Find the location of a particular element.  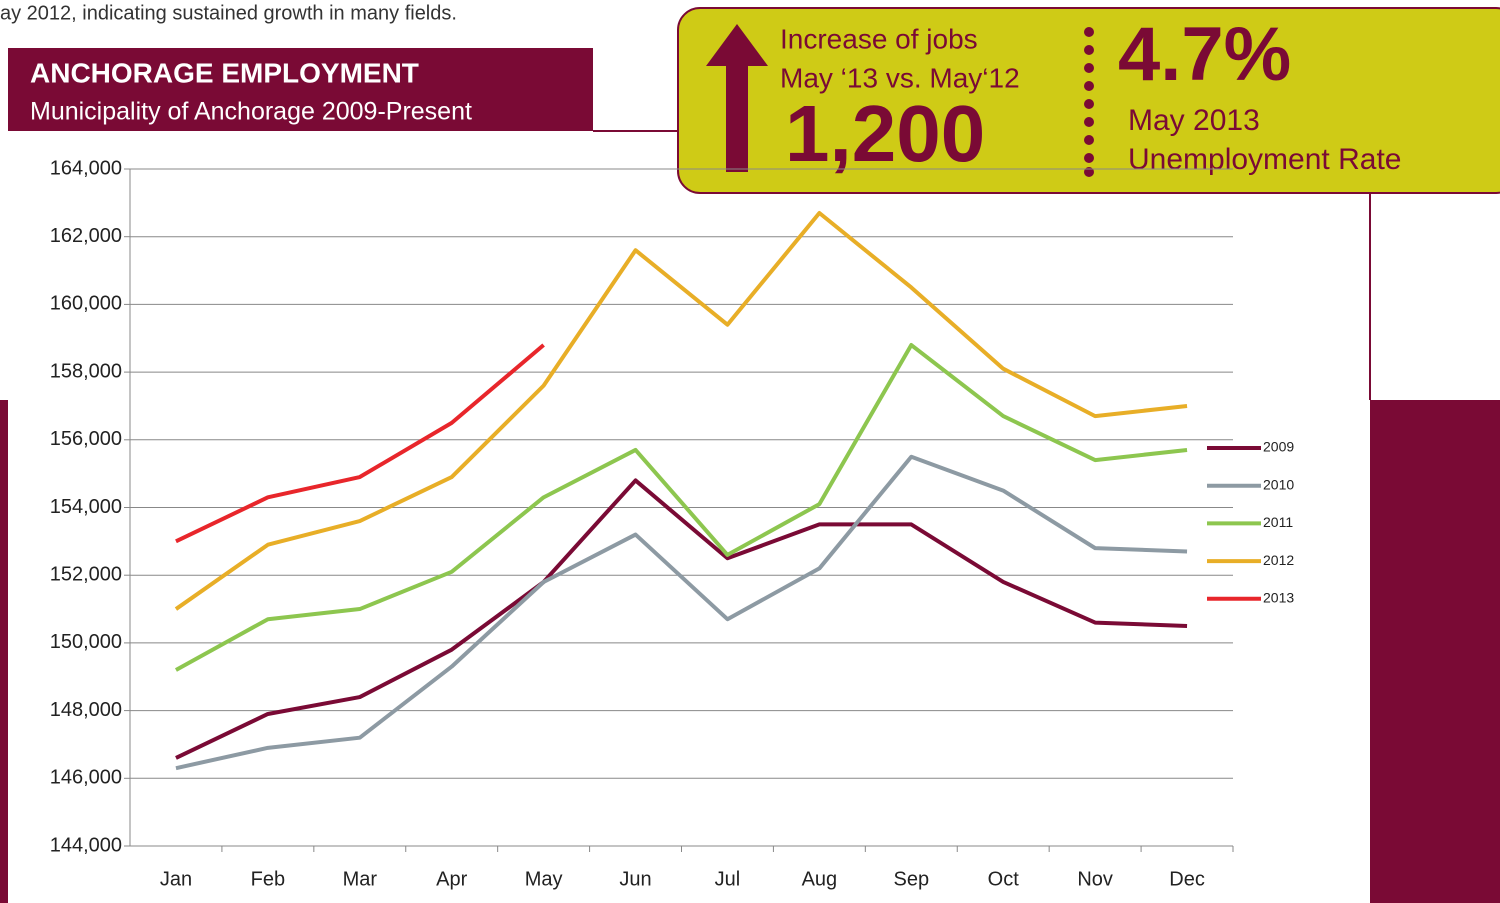

x-tick-label: Jul is located at coordinates (728, 879).